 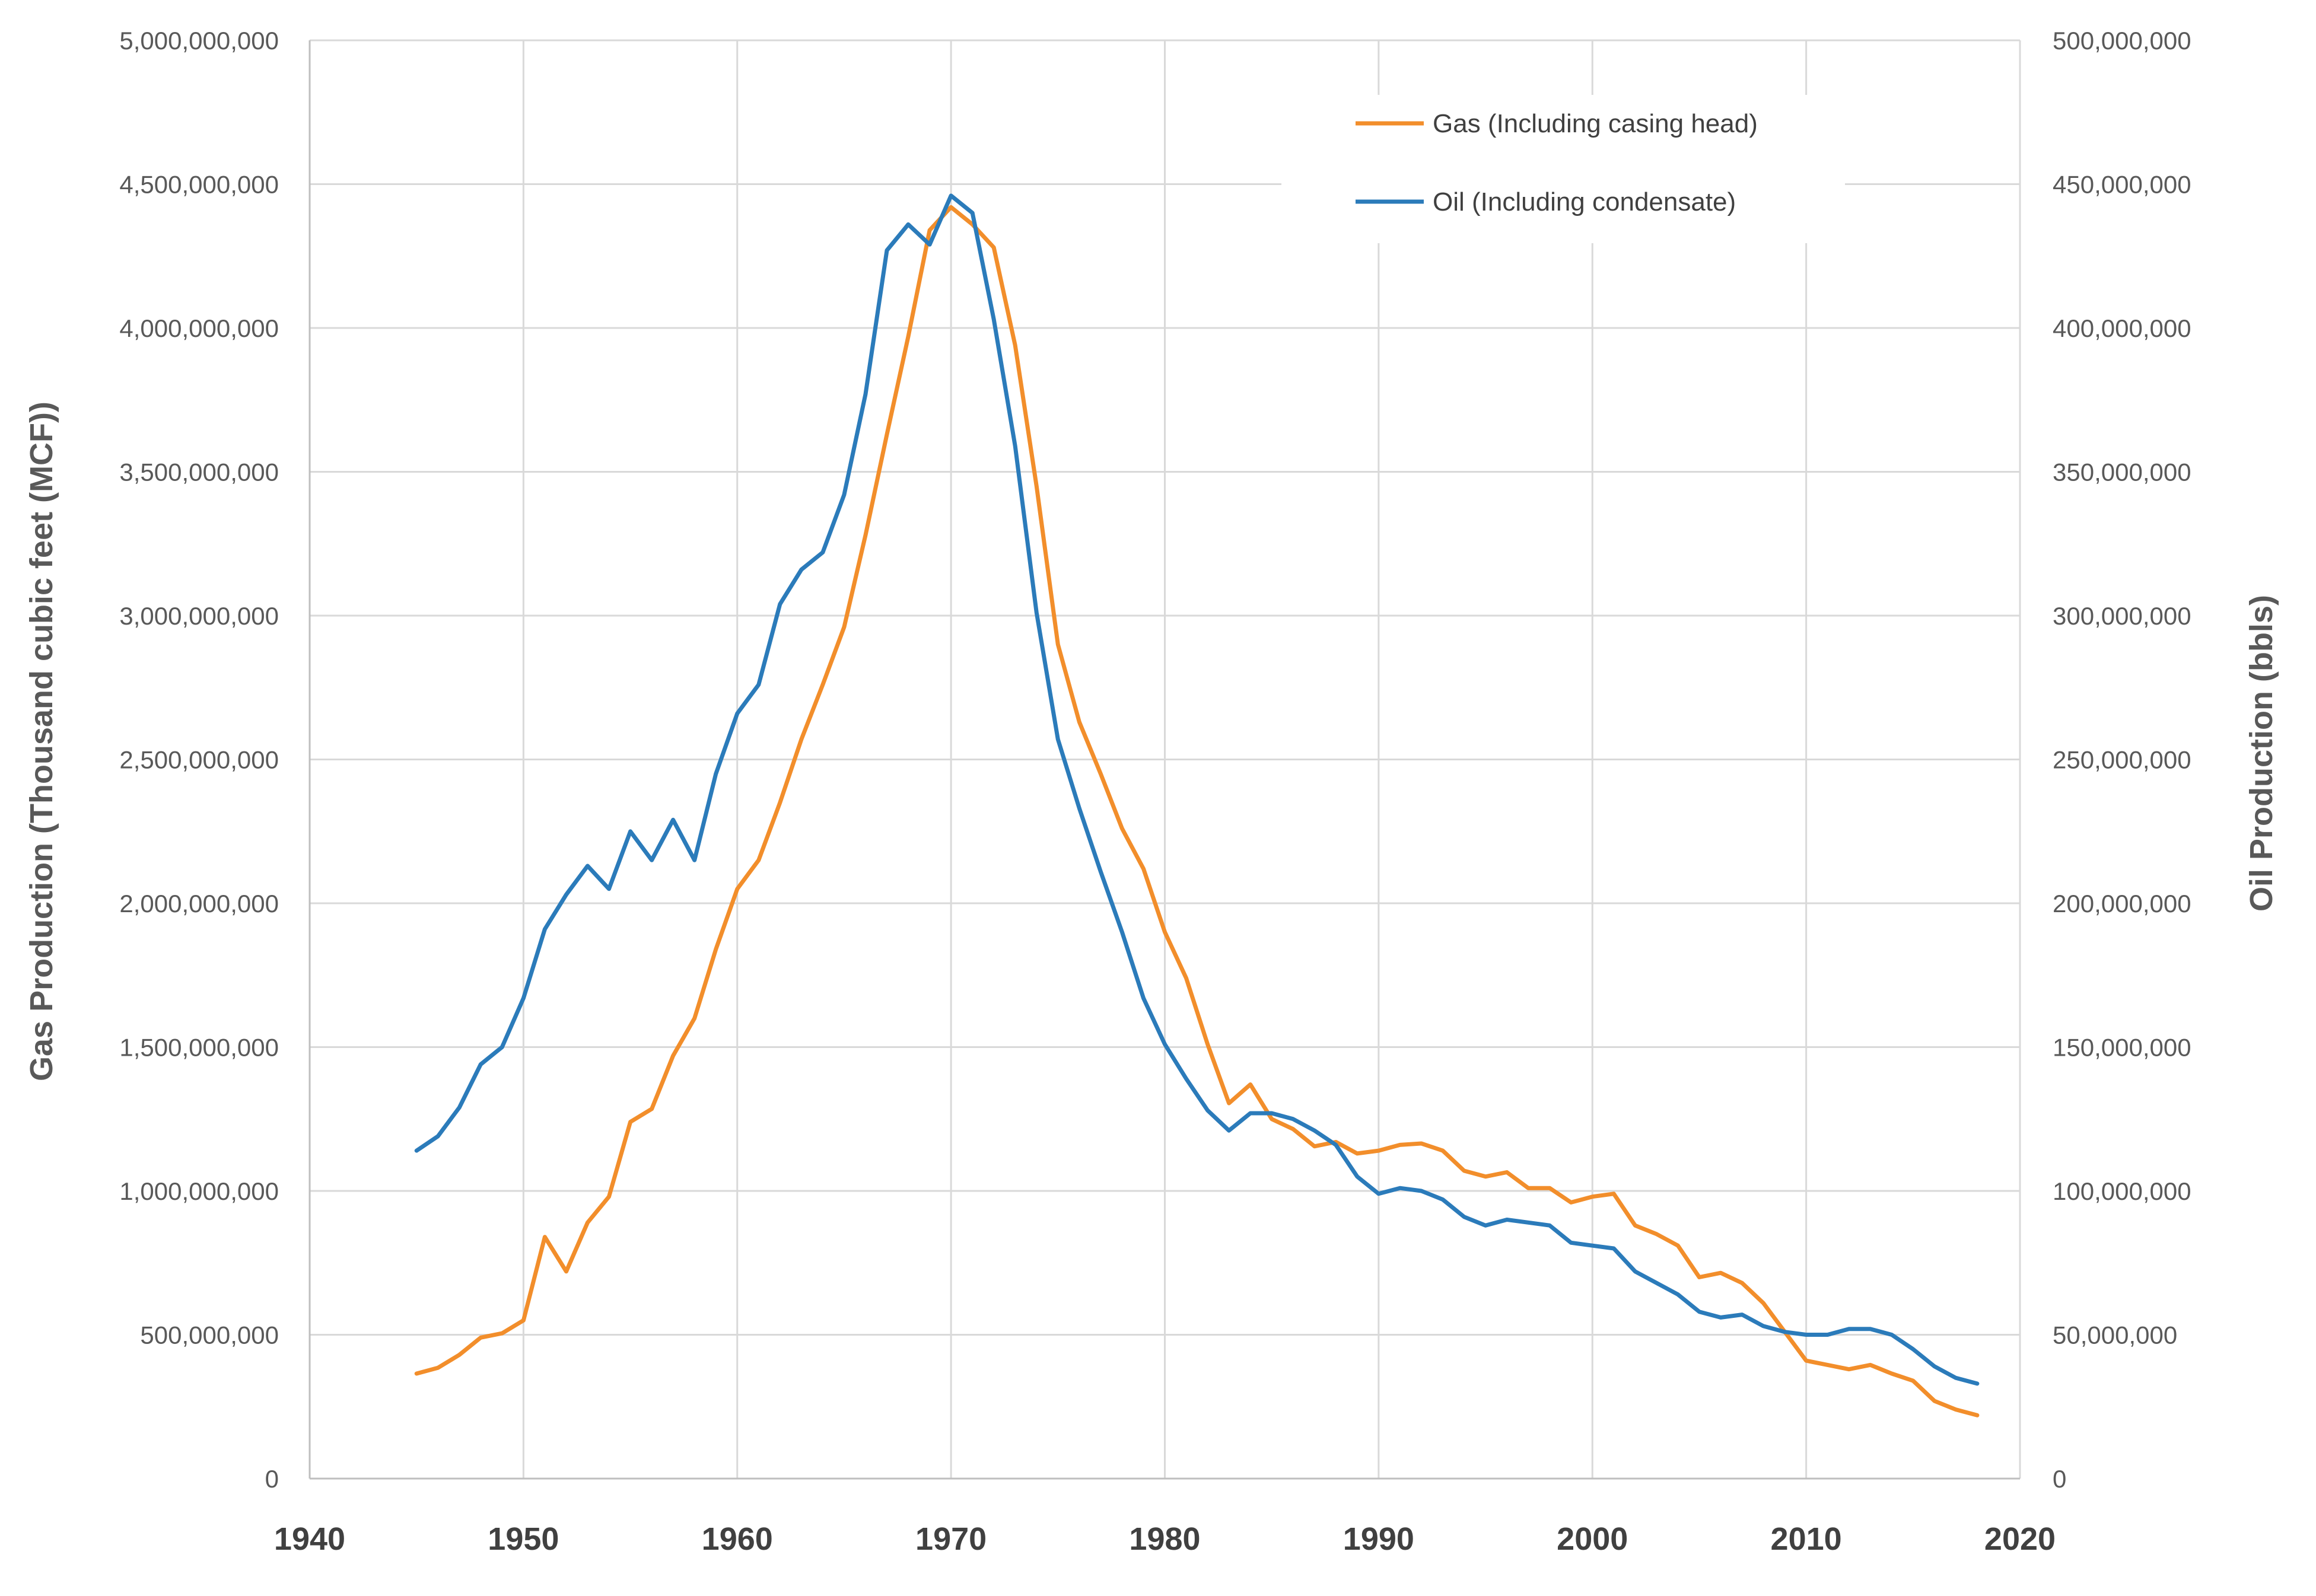 I want to click on right-y-tick-label: 500,000,000, so click(x=2122, y=41).